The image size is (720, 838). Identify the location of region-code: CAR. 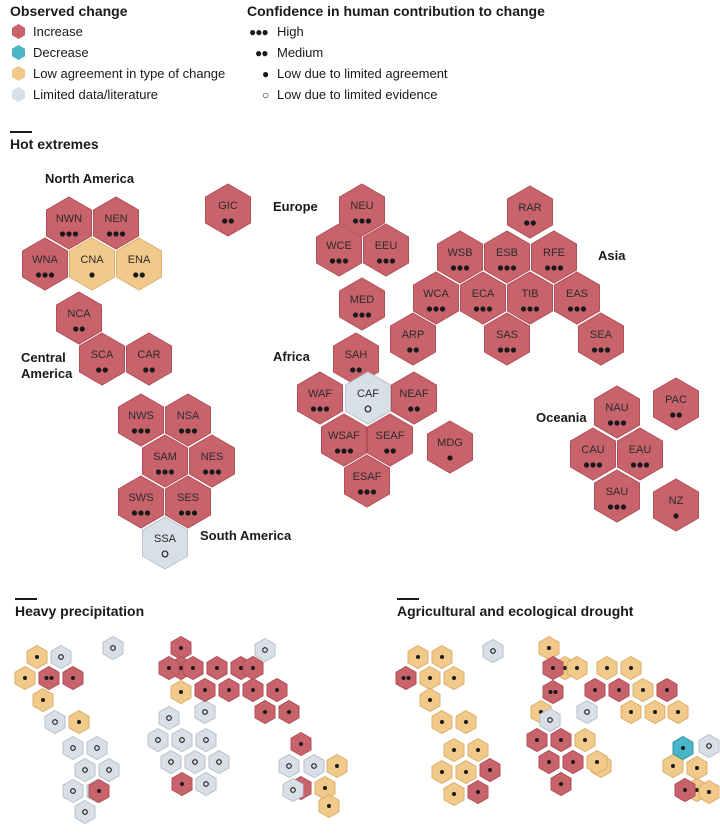
(148, 355).